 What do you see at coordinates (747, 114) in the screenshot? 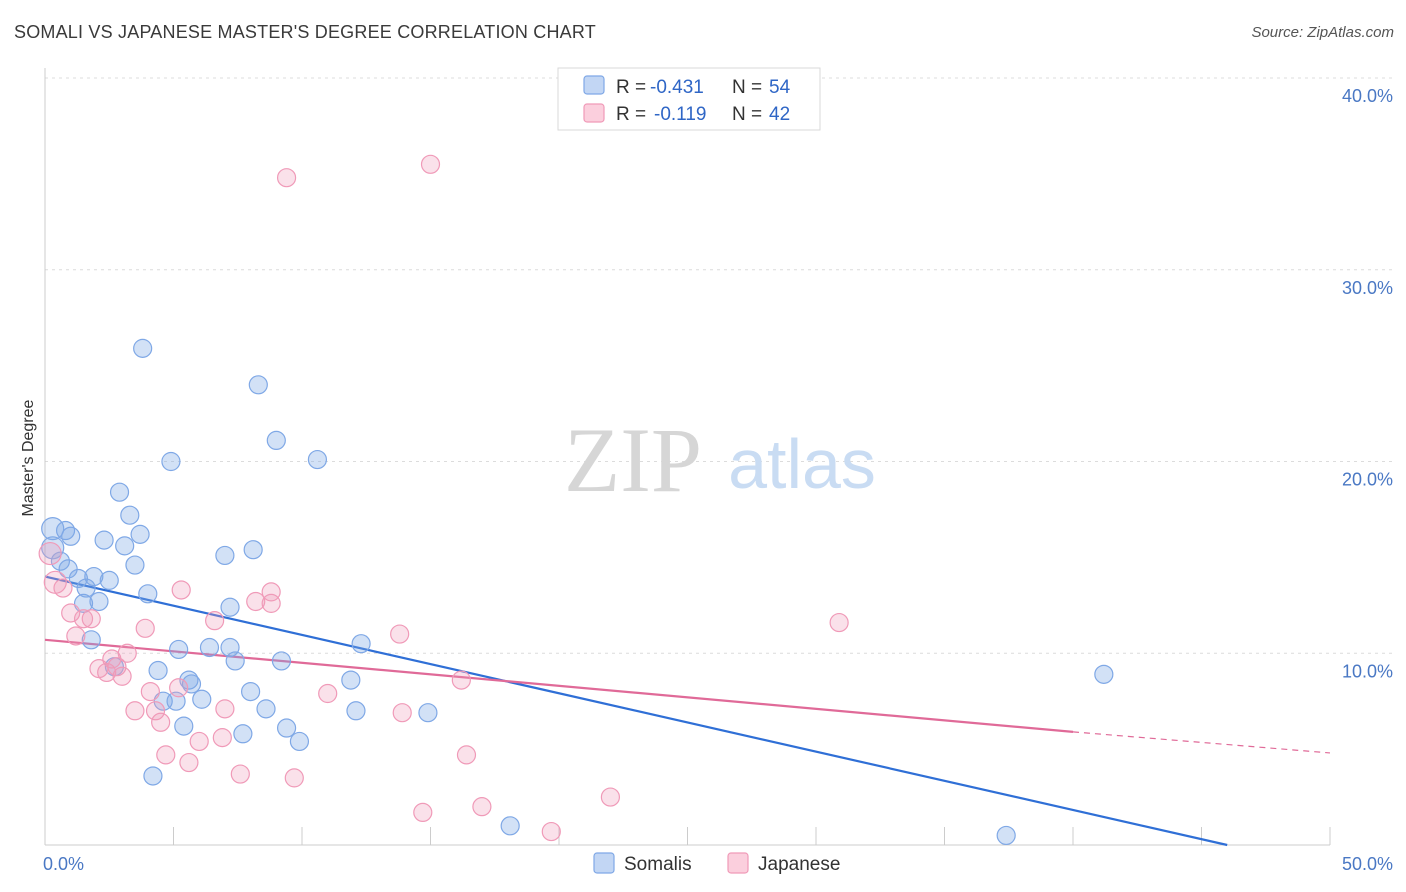
I see `legend-n-label-2: N =` at bounding box center [747, 114].